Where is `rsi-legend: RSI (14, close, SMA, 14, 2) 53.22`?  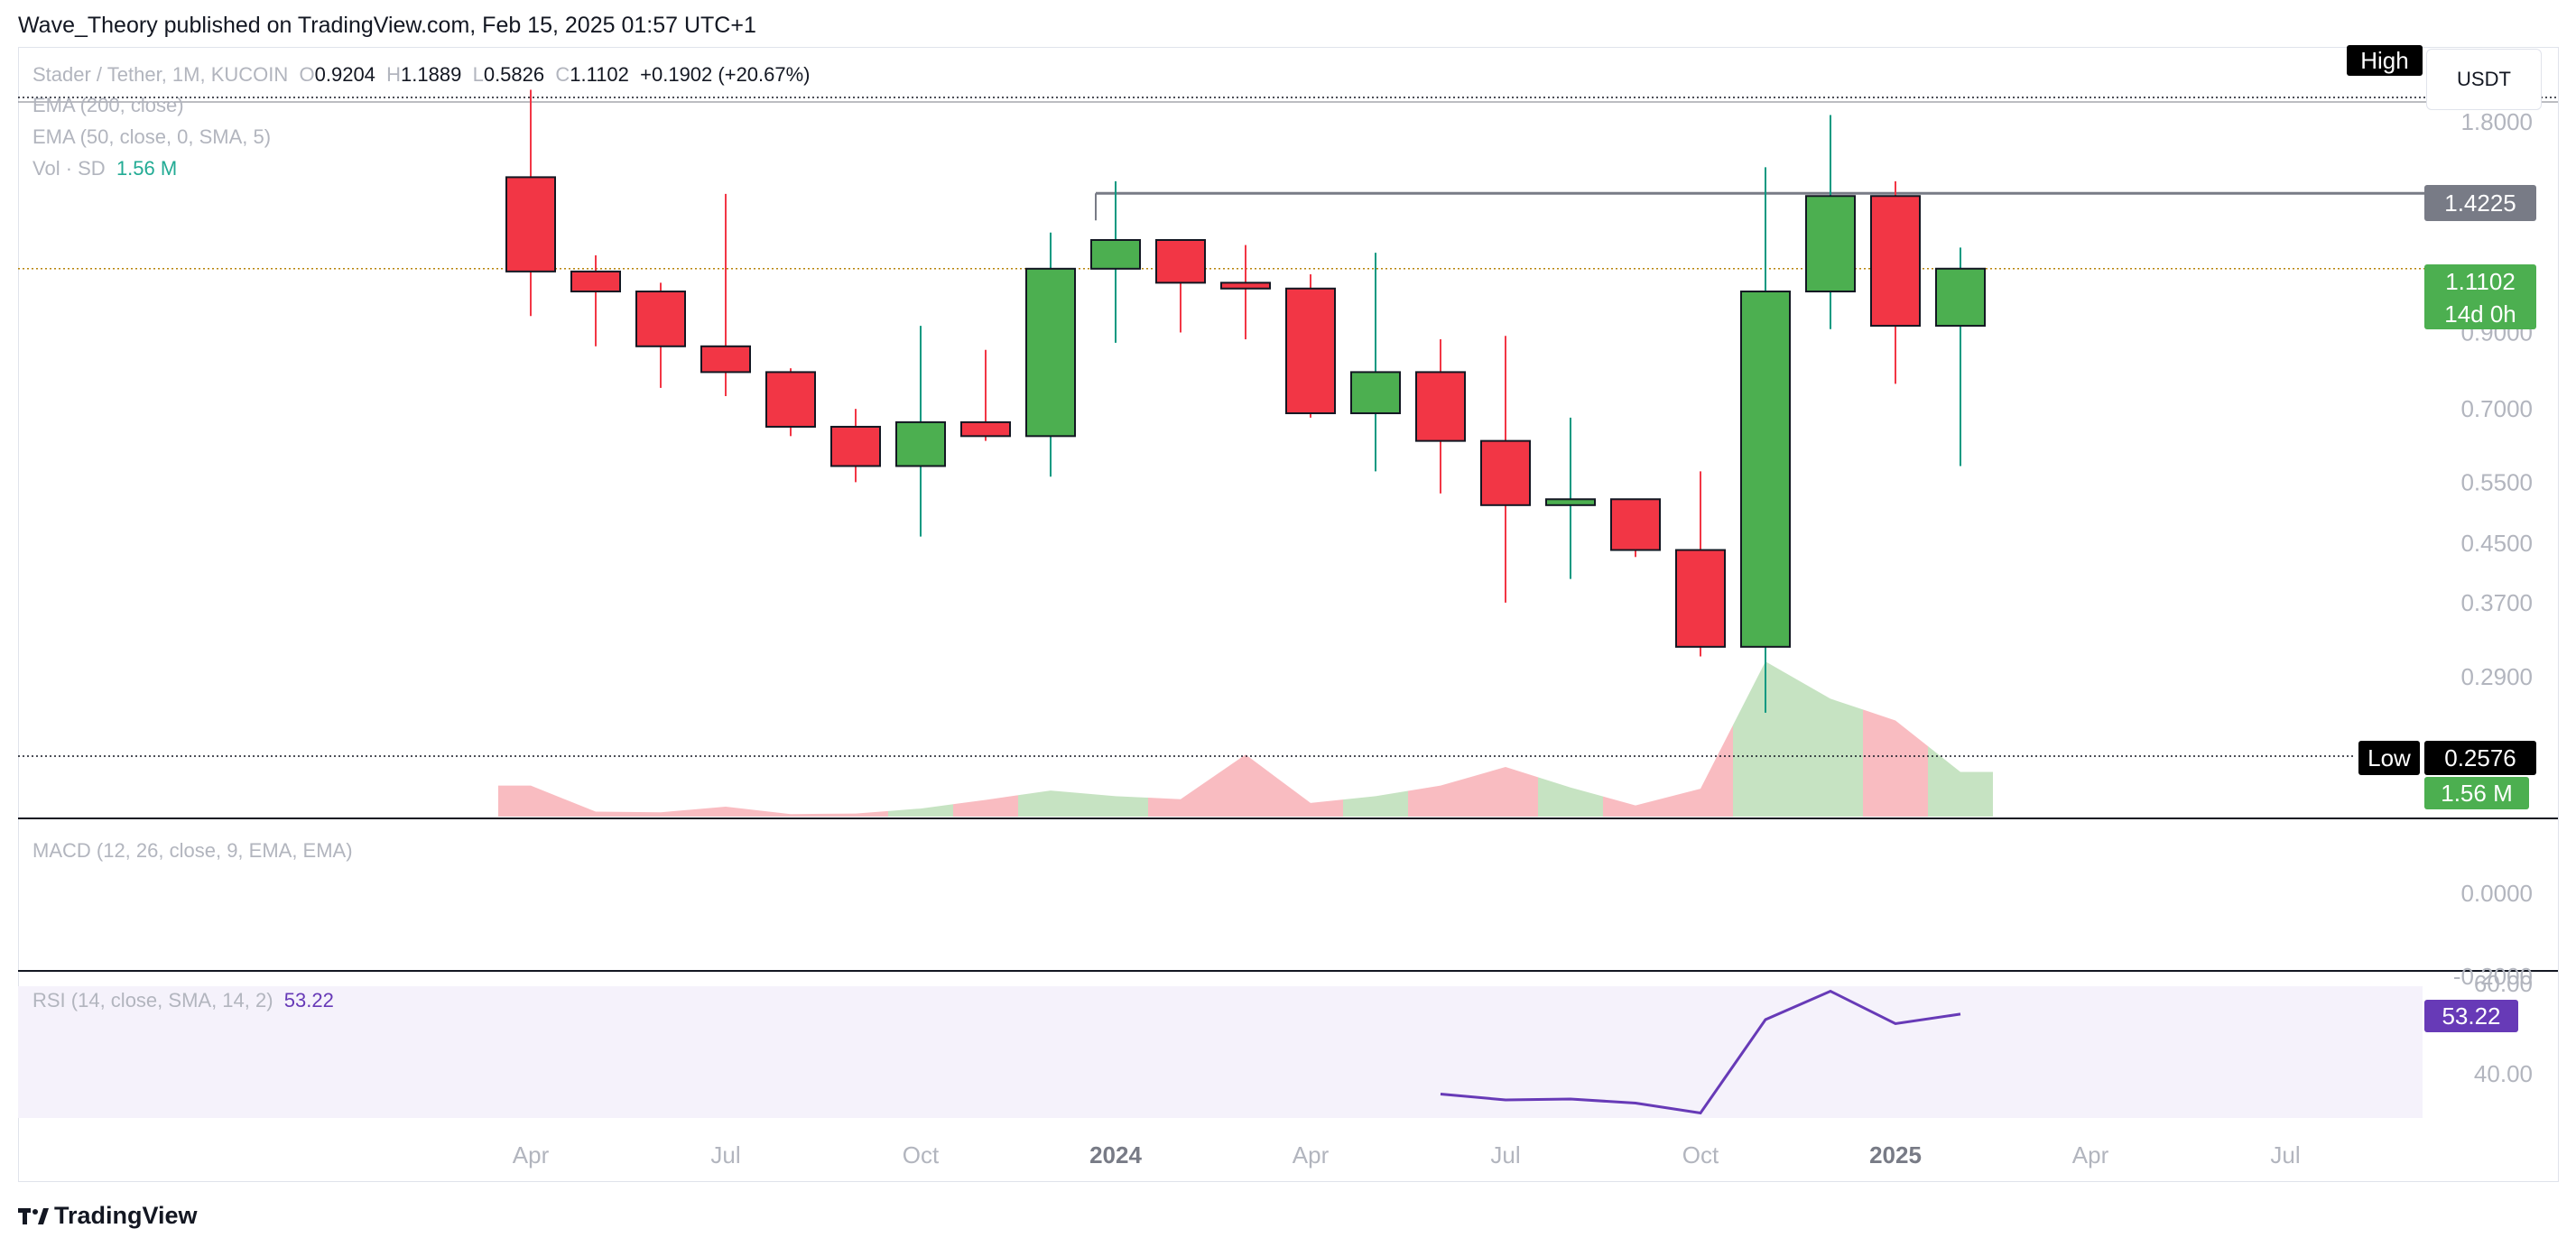 rsi-legend: RSI (14, close, SMA, 14, 2) 53.22 is located at coordinates (183, 1000).